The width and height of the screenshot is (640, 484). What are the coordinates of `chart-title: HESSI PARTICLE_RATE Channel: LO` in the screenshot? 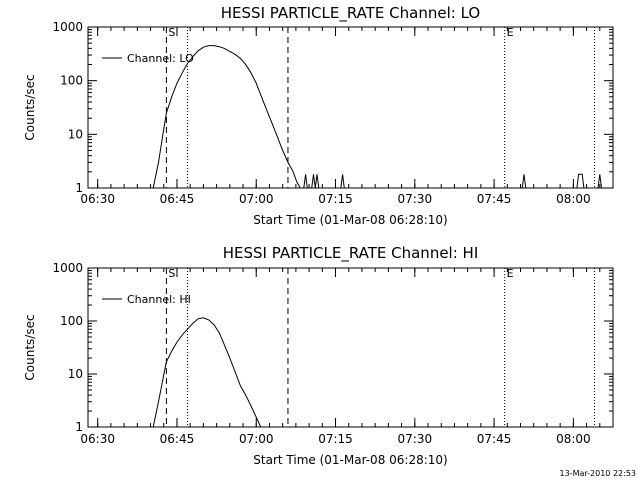 It's located at (350, 13).